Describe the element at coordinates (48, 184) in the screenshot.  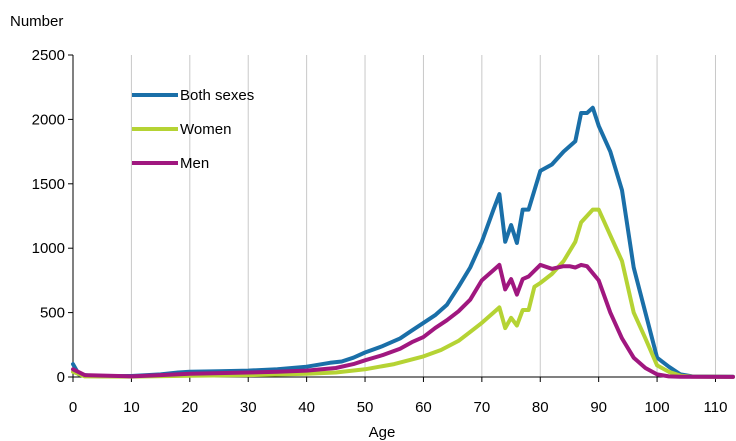
I see `y-tick-label-1500: 1500` at that location.